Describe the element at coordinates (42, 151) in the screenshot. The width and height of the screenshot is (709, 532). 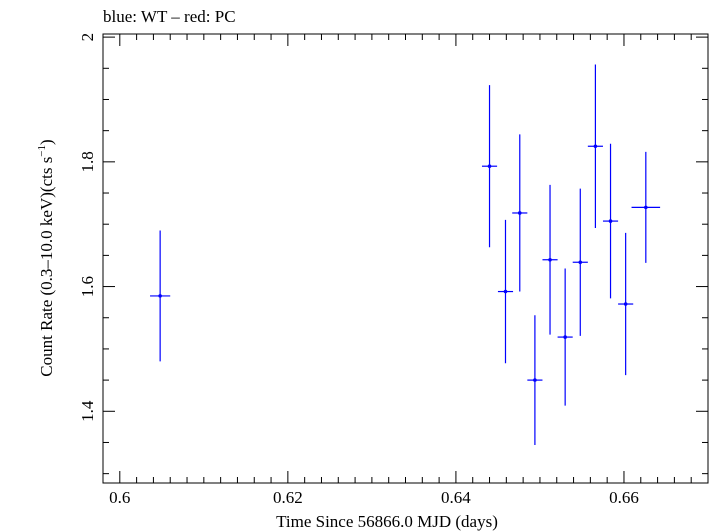
I see `y-axis-label-exponent: −1` at that location.